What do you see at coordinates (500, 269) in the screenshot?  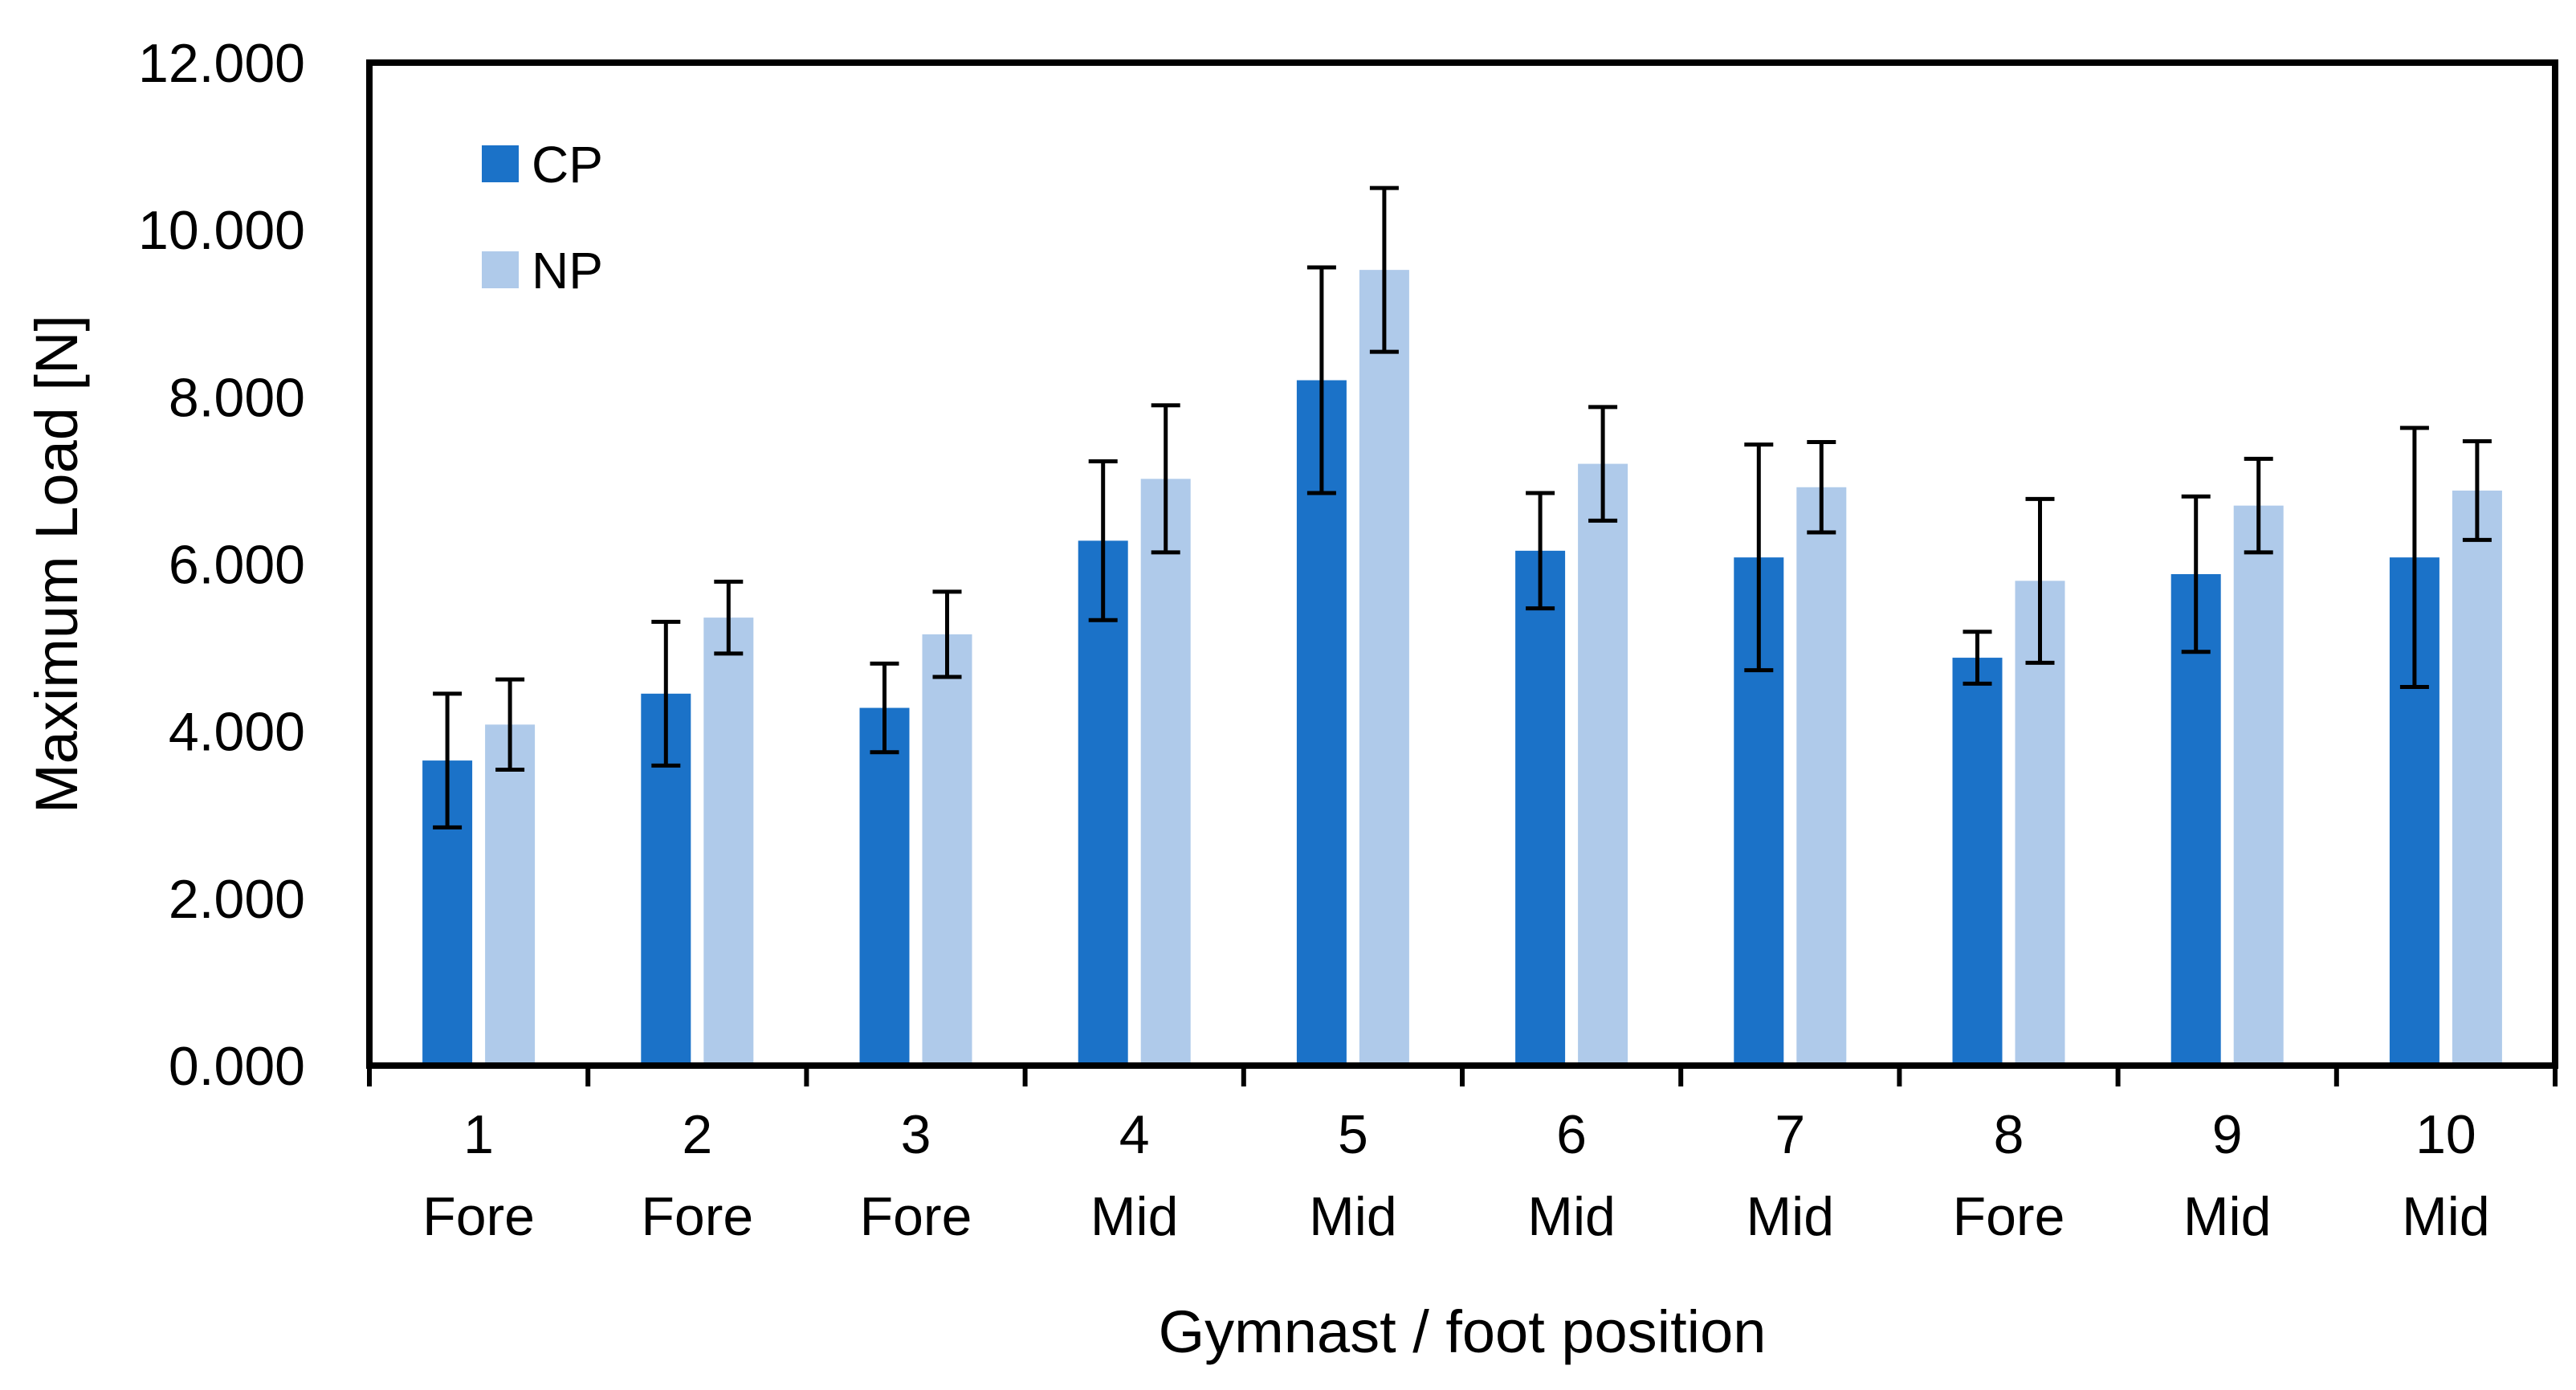 I see `legend-swatch-np` at bounding box center [500, 269].